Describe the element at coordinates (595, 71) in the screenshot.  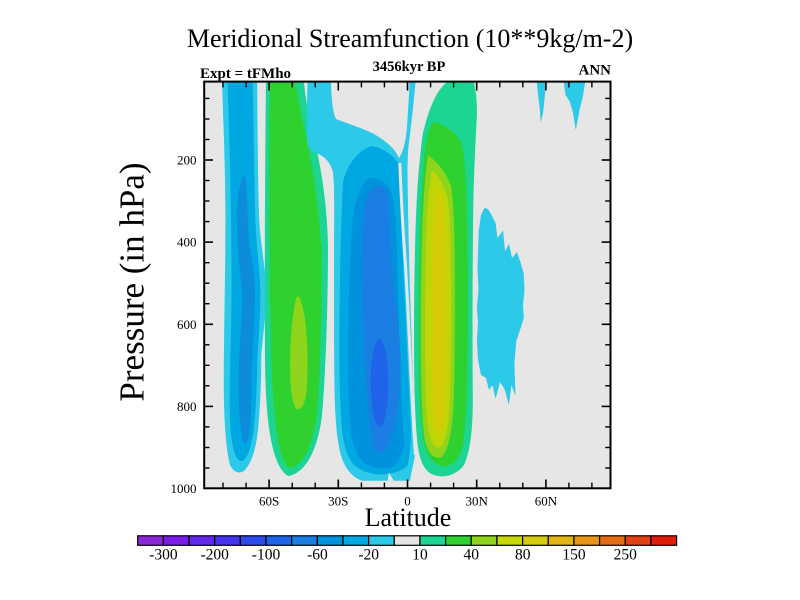
I see `svg-text: ANN` at that location.